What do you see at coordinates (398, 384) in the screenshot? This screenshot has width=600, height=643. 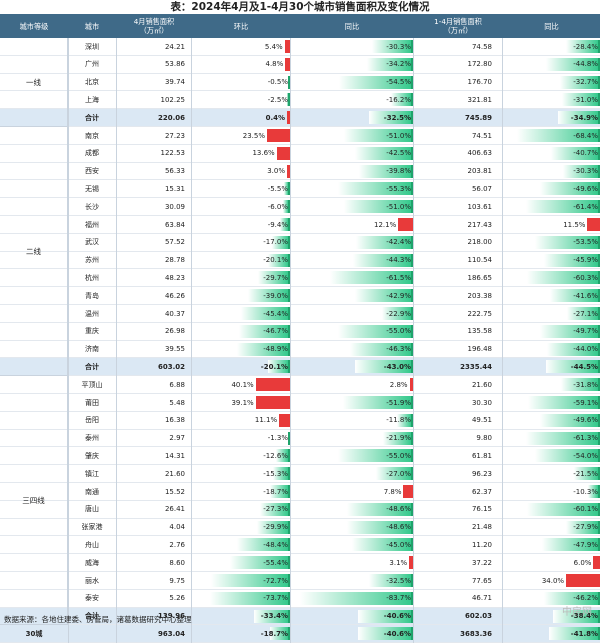 I see `yoy-value: 2.8%` at bounding box center [398, 384].